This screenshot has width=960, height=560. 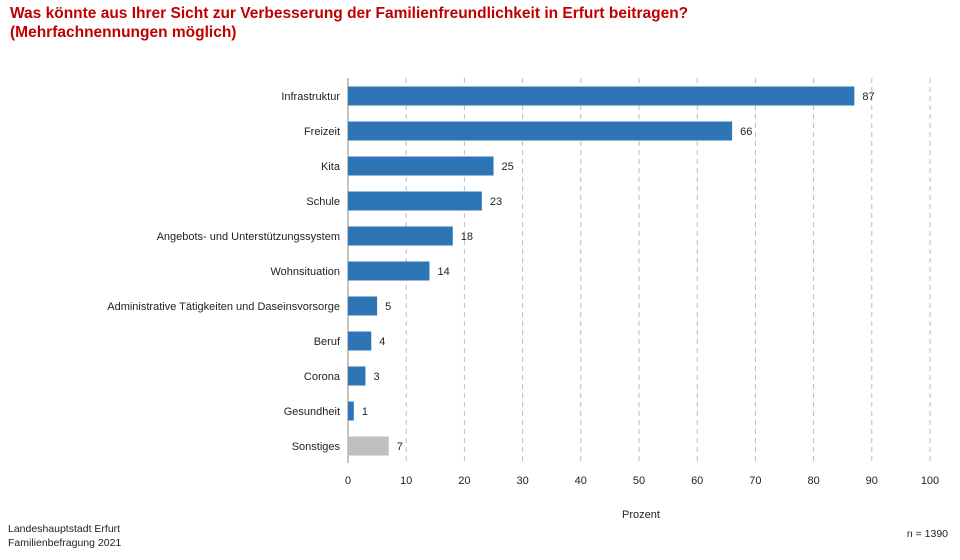 I want to click on category-label: Sonstiges, so click(x=316, y=447).